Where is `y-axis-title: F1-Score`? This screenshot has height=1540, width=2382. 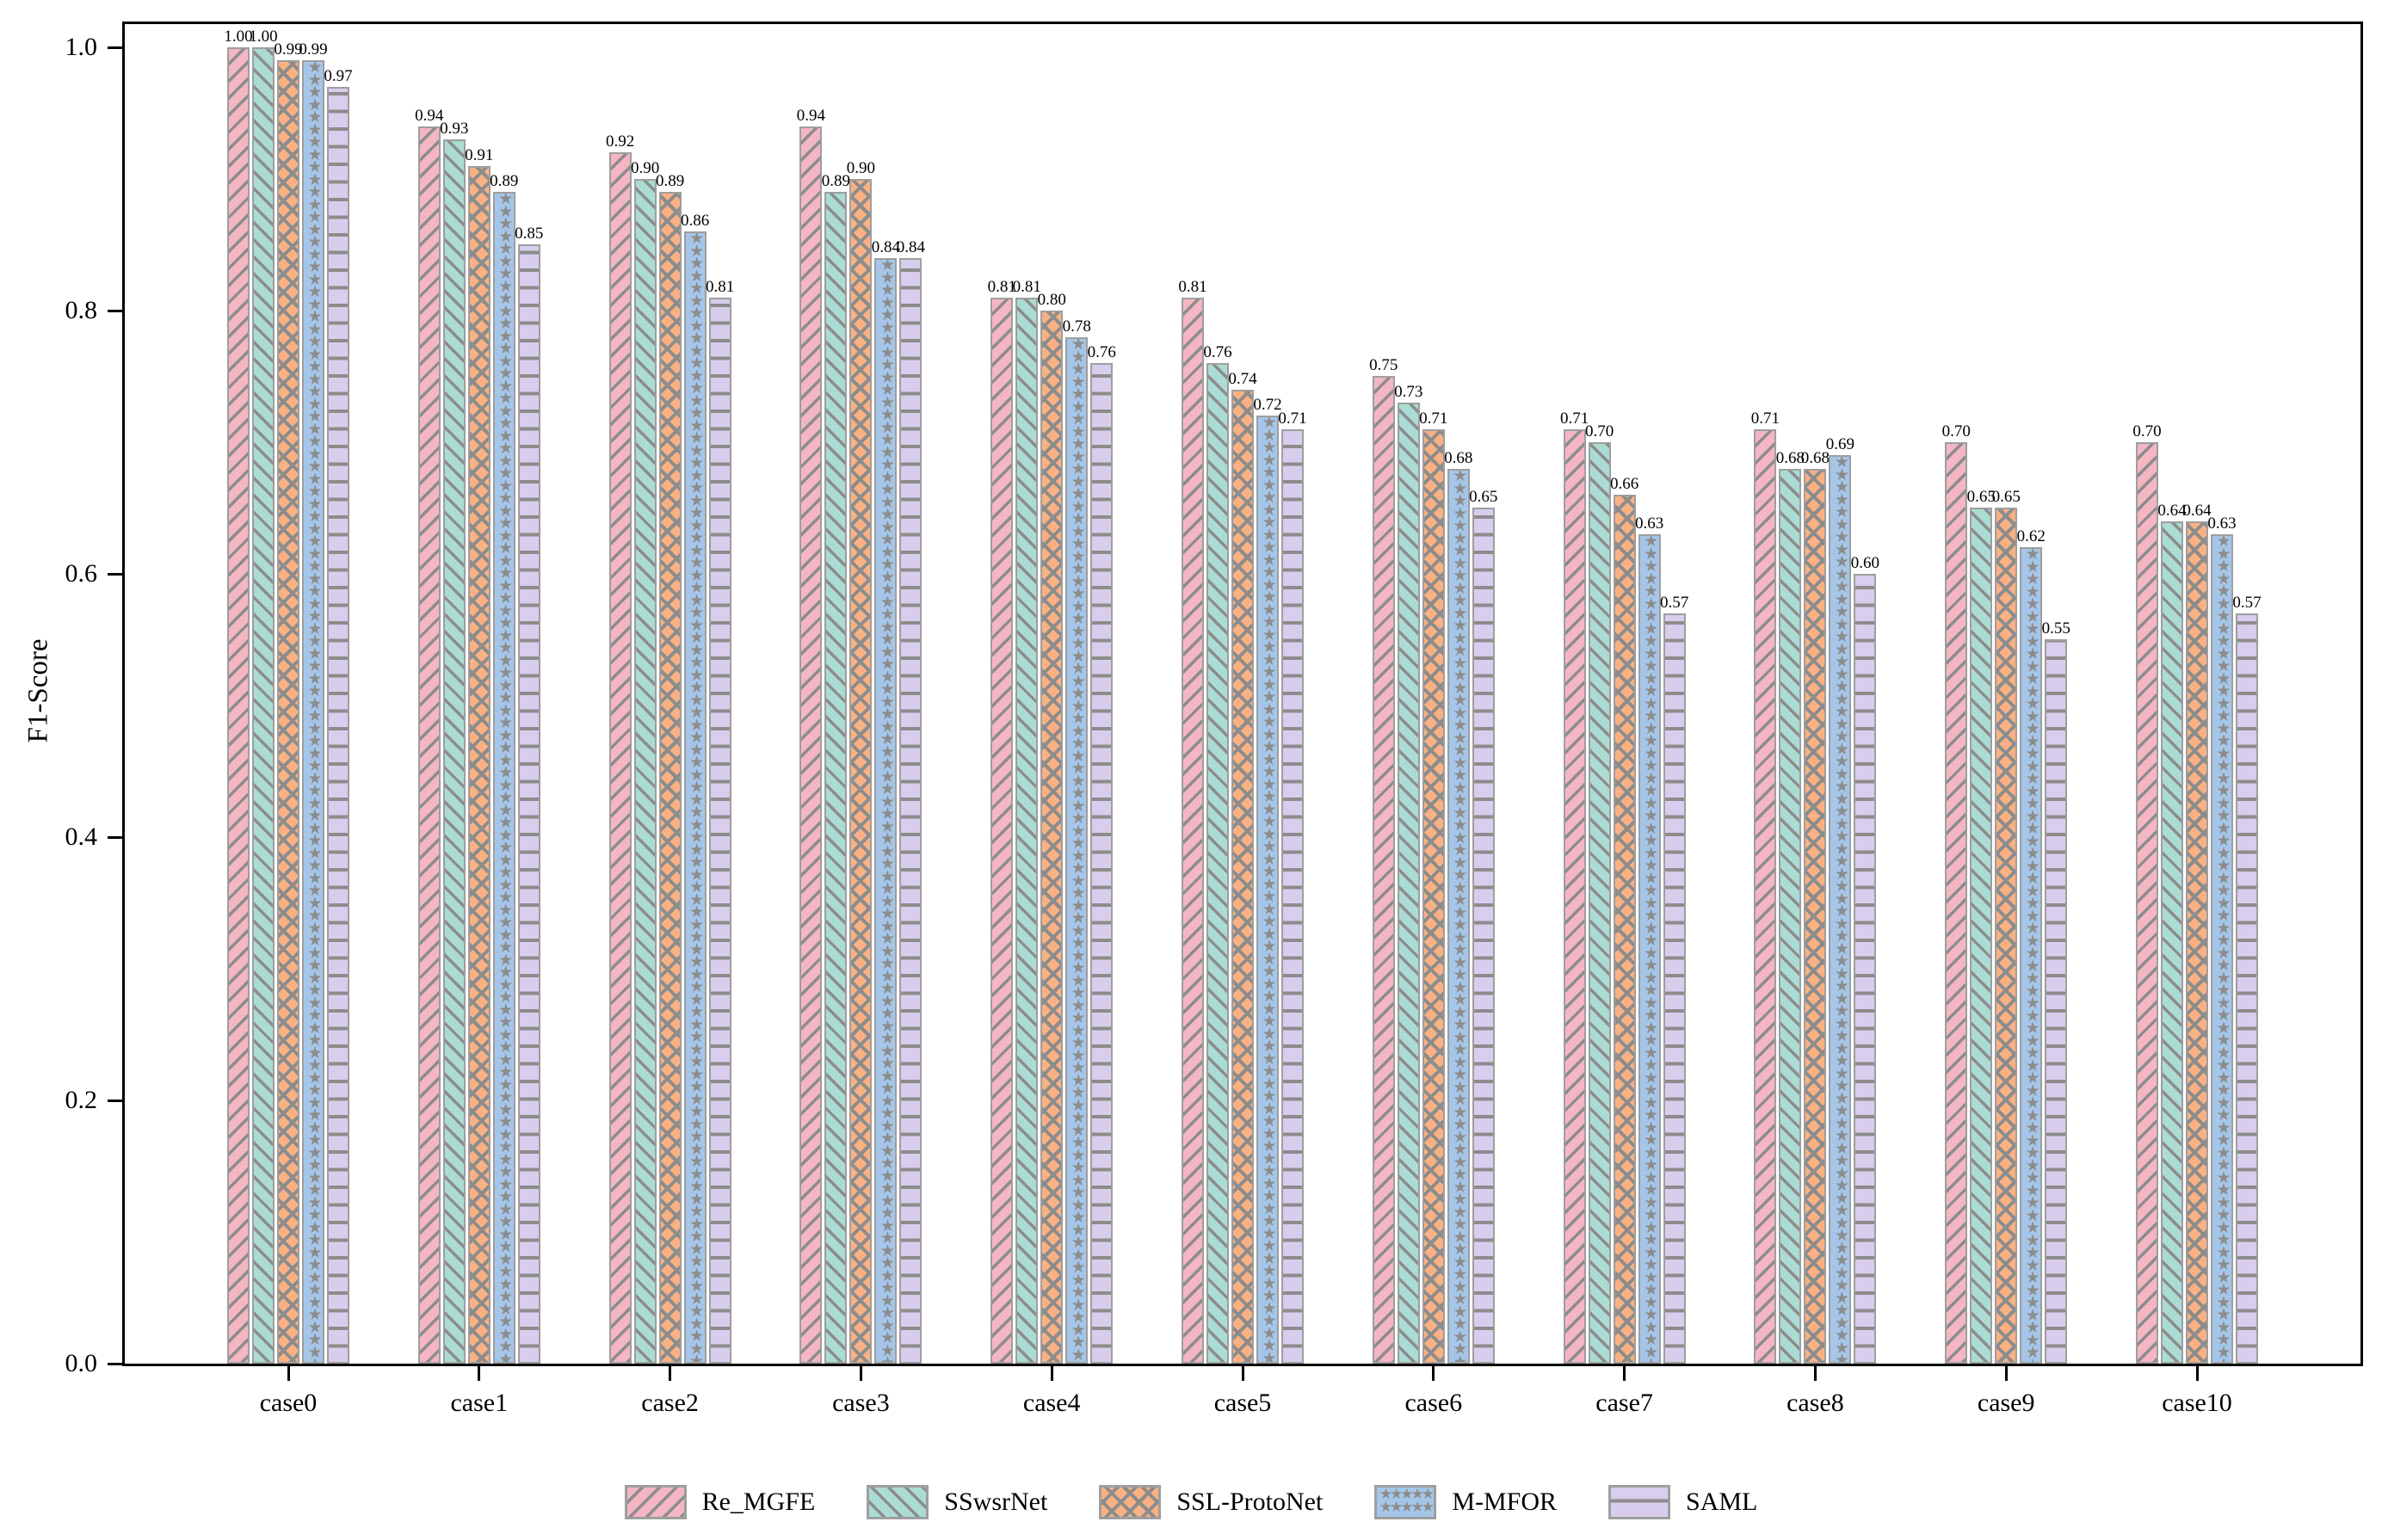
y-axis-title: F1-Score is located at coordinates (38, 690).